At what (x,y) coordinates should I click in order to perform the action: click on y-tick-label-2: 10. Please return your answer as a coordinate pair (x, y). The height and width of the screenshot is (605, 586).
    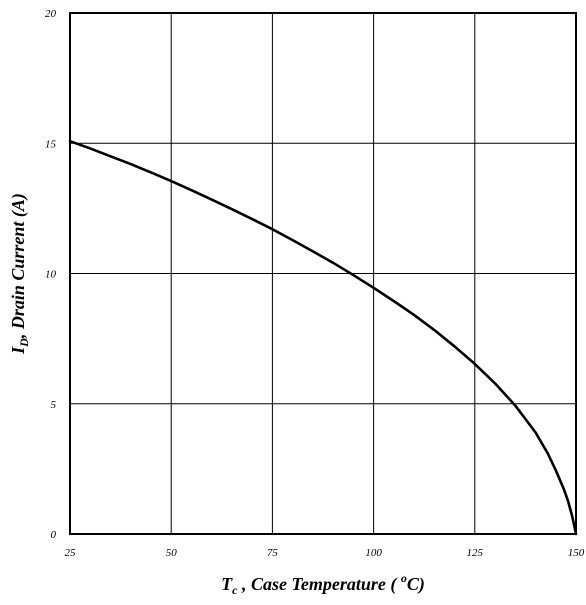
    Looking at the image, I should click on (51, 275).